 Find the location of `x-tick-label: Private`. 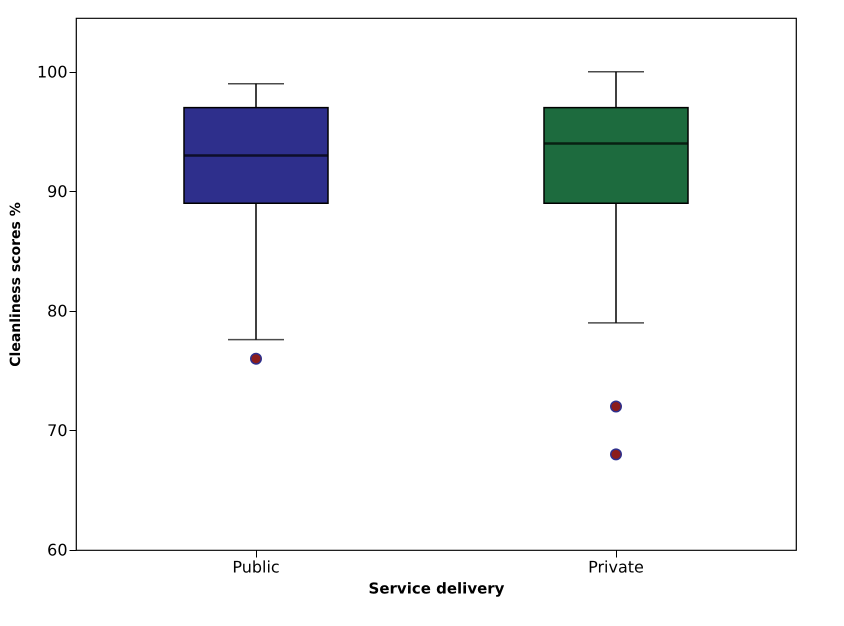

x-tick-label: Private is located at coordinates (616, 567).